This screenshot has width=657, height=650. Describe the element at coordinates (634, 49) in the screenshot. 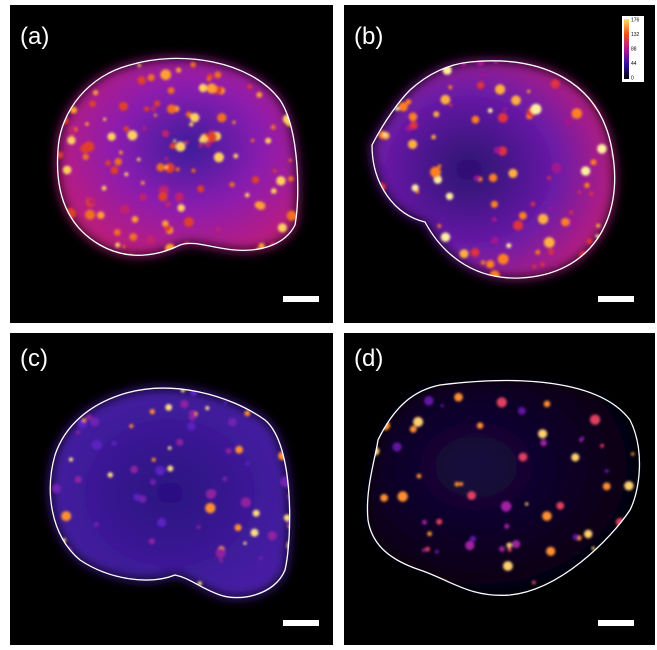

I see `colorbar-tick-label: 88` at that location.